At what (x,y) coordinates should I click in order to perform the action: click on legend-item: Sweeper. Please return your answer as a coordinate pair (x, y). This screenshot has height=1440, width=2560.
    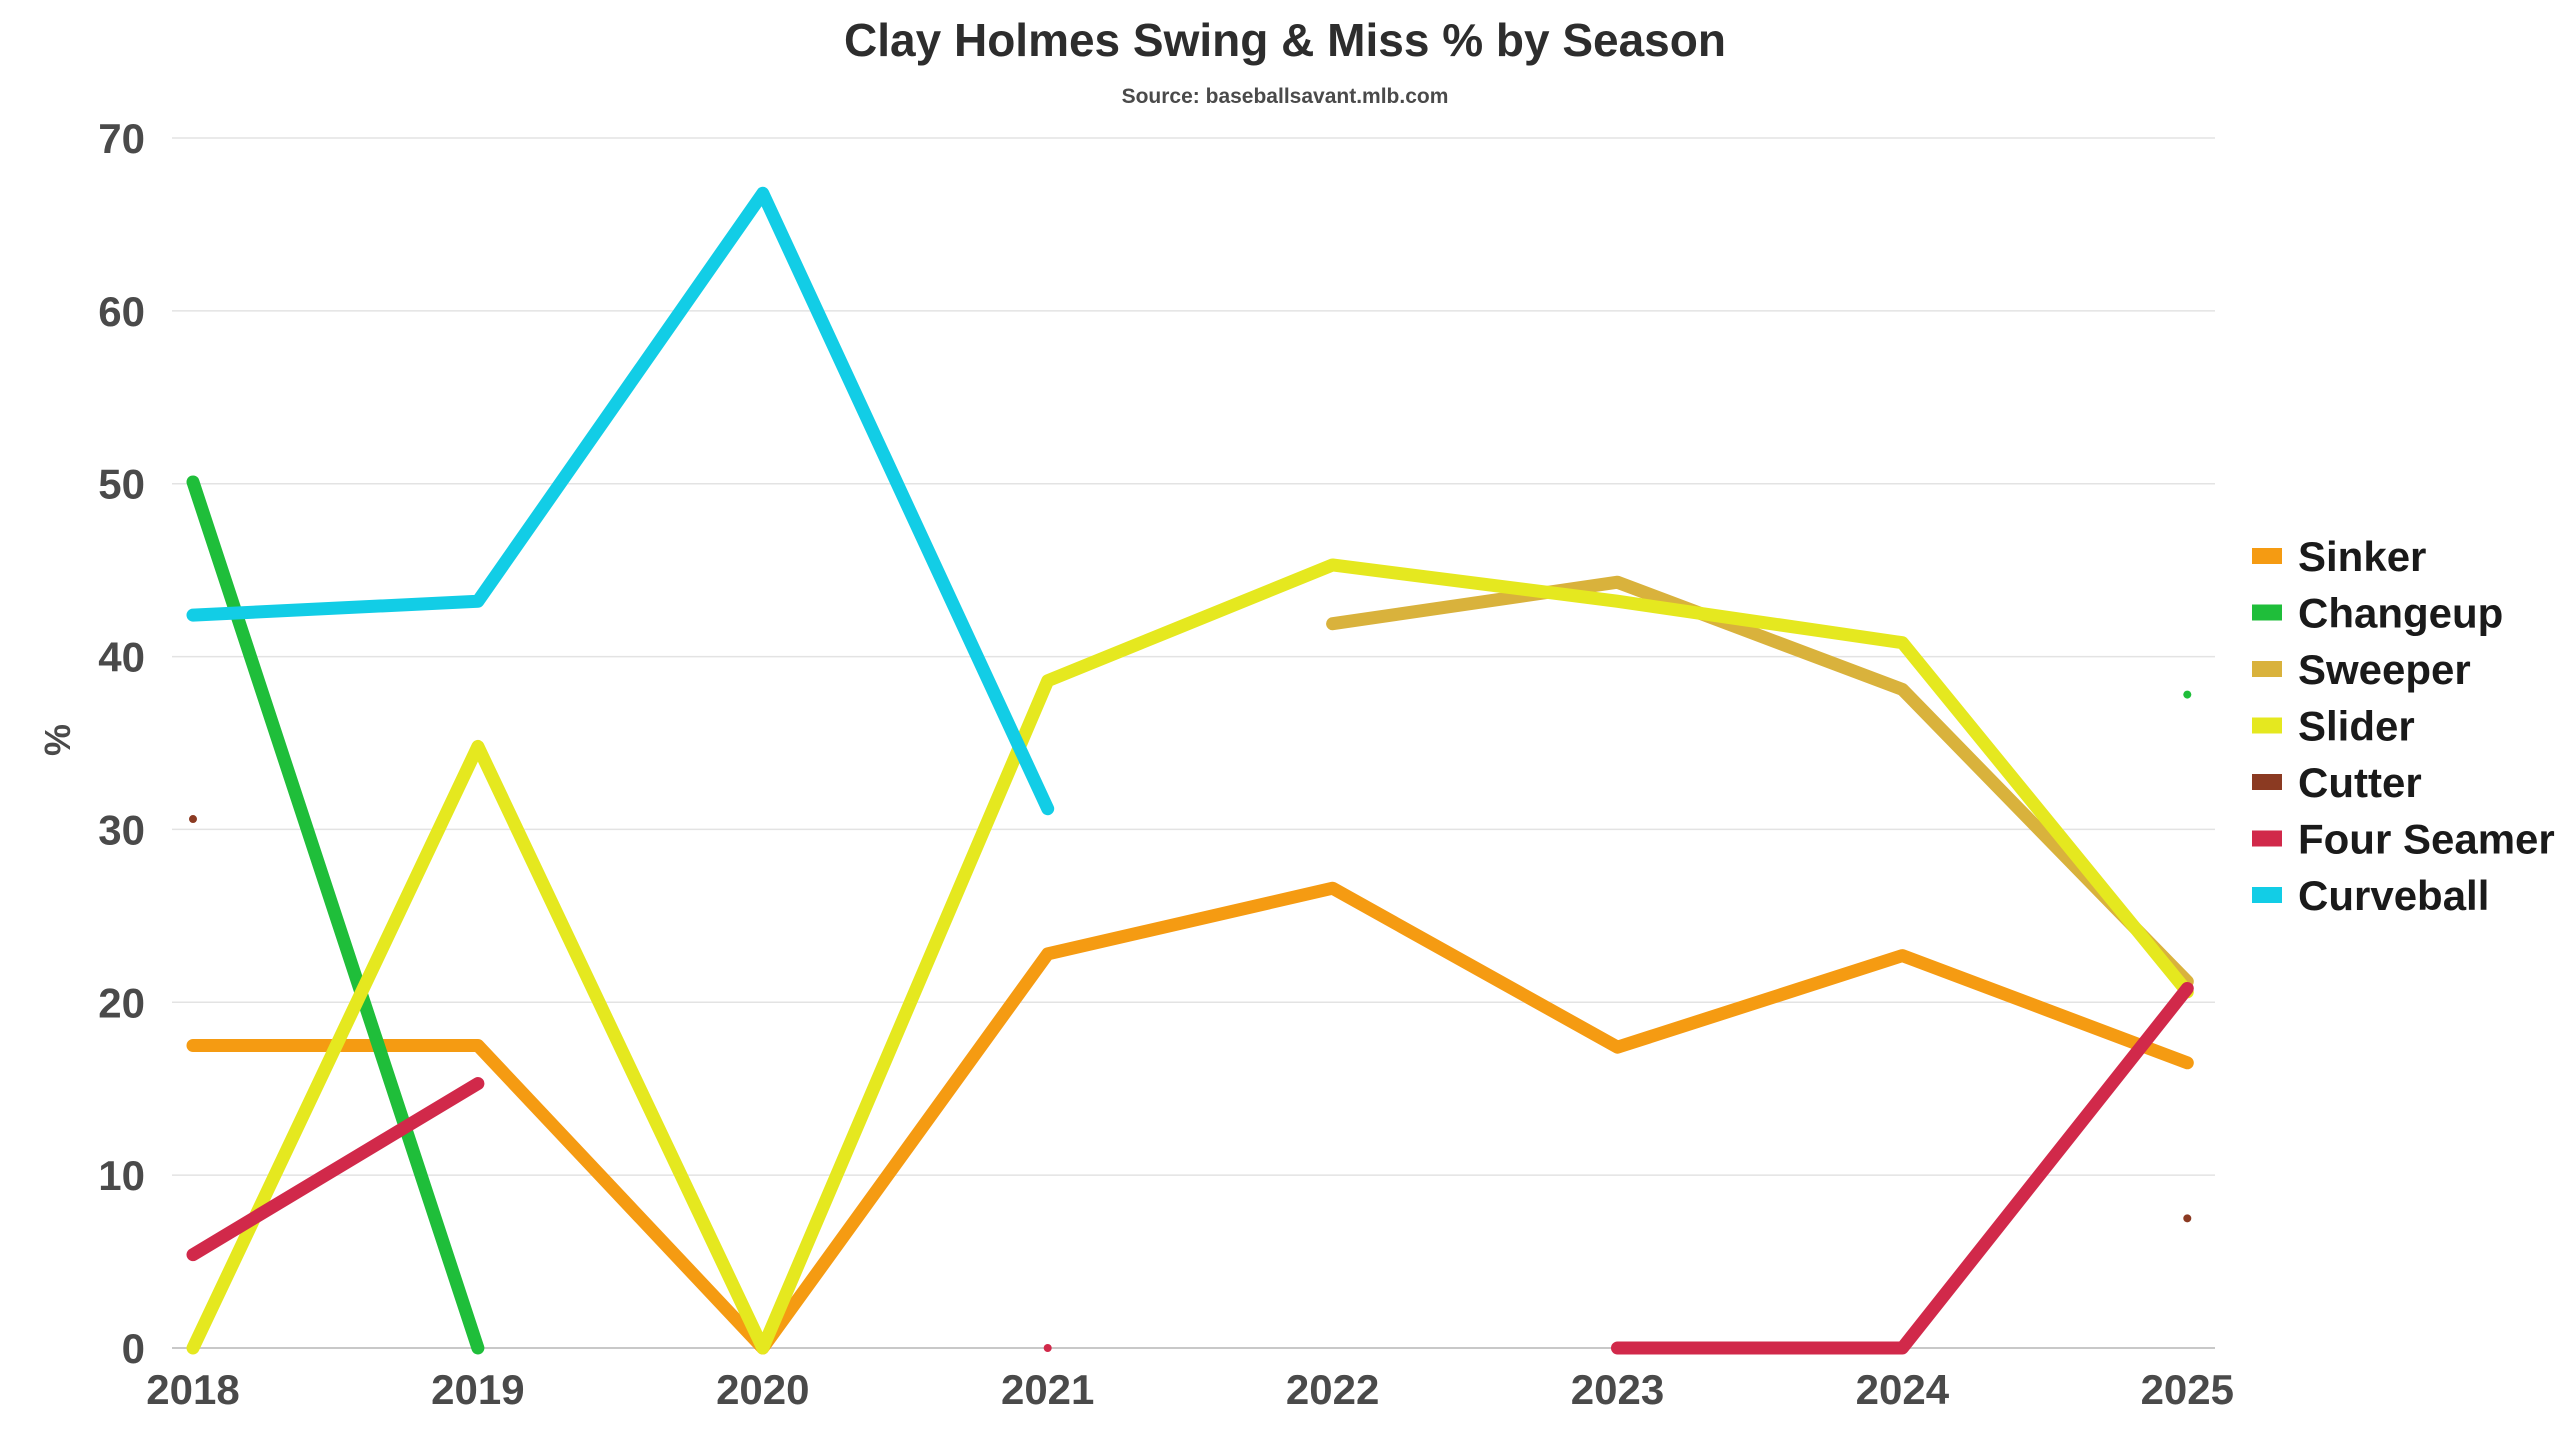
    Looking at the image, I should click on (2361, 669).